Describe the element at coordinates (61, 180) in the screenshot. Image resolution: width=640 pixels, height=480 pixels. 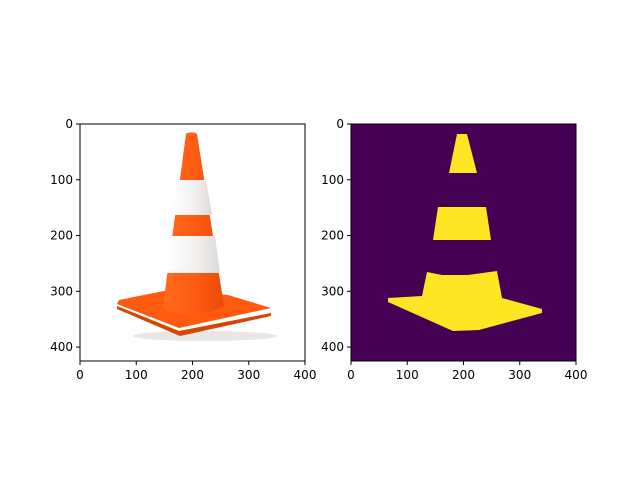
I see `left-y-tick-label: 100` at that location.